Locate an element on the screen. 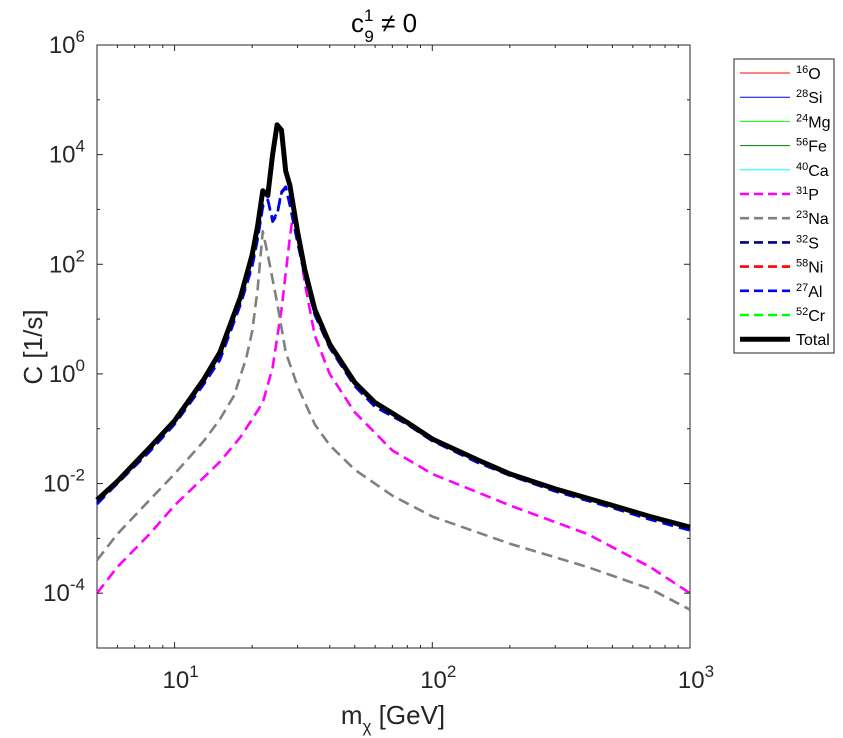 This screenshot has width=843, height=738. y-tick-label: 10⁻² is located at coordinates (64, 482).